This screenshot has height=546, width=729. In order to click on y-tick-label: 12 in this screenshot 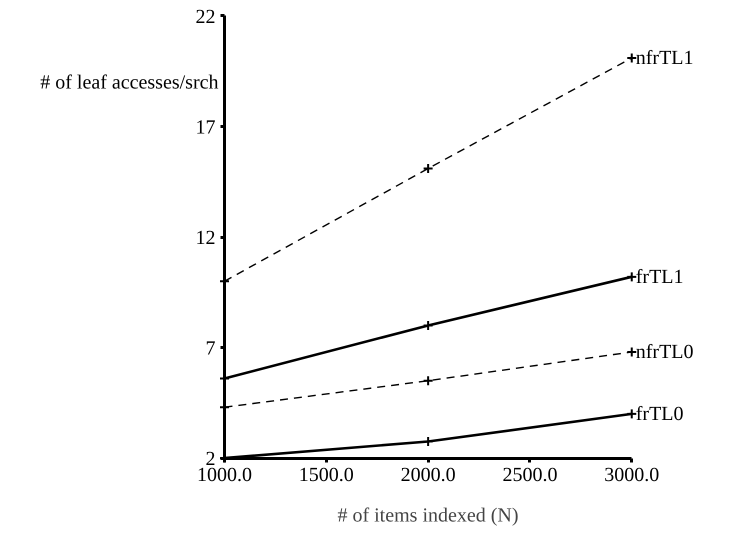, I will do `click(205, 238)`.